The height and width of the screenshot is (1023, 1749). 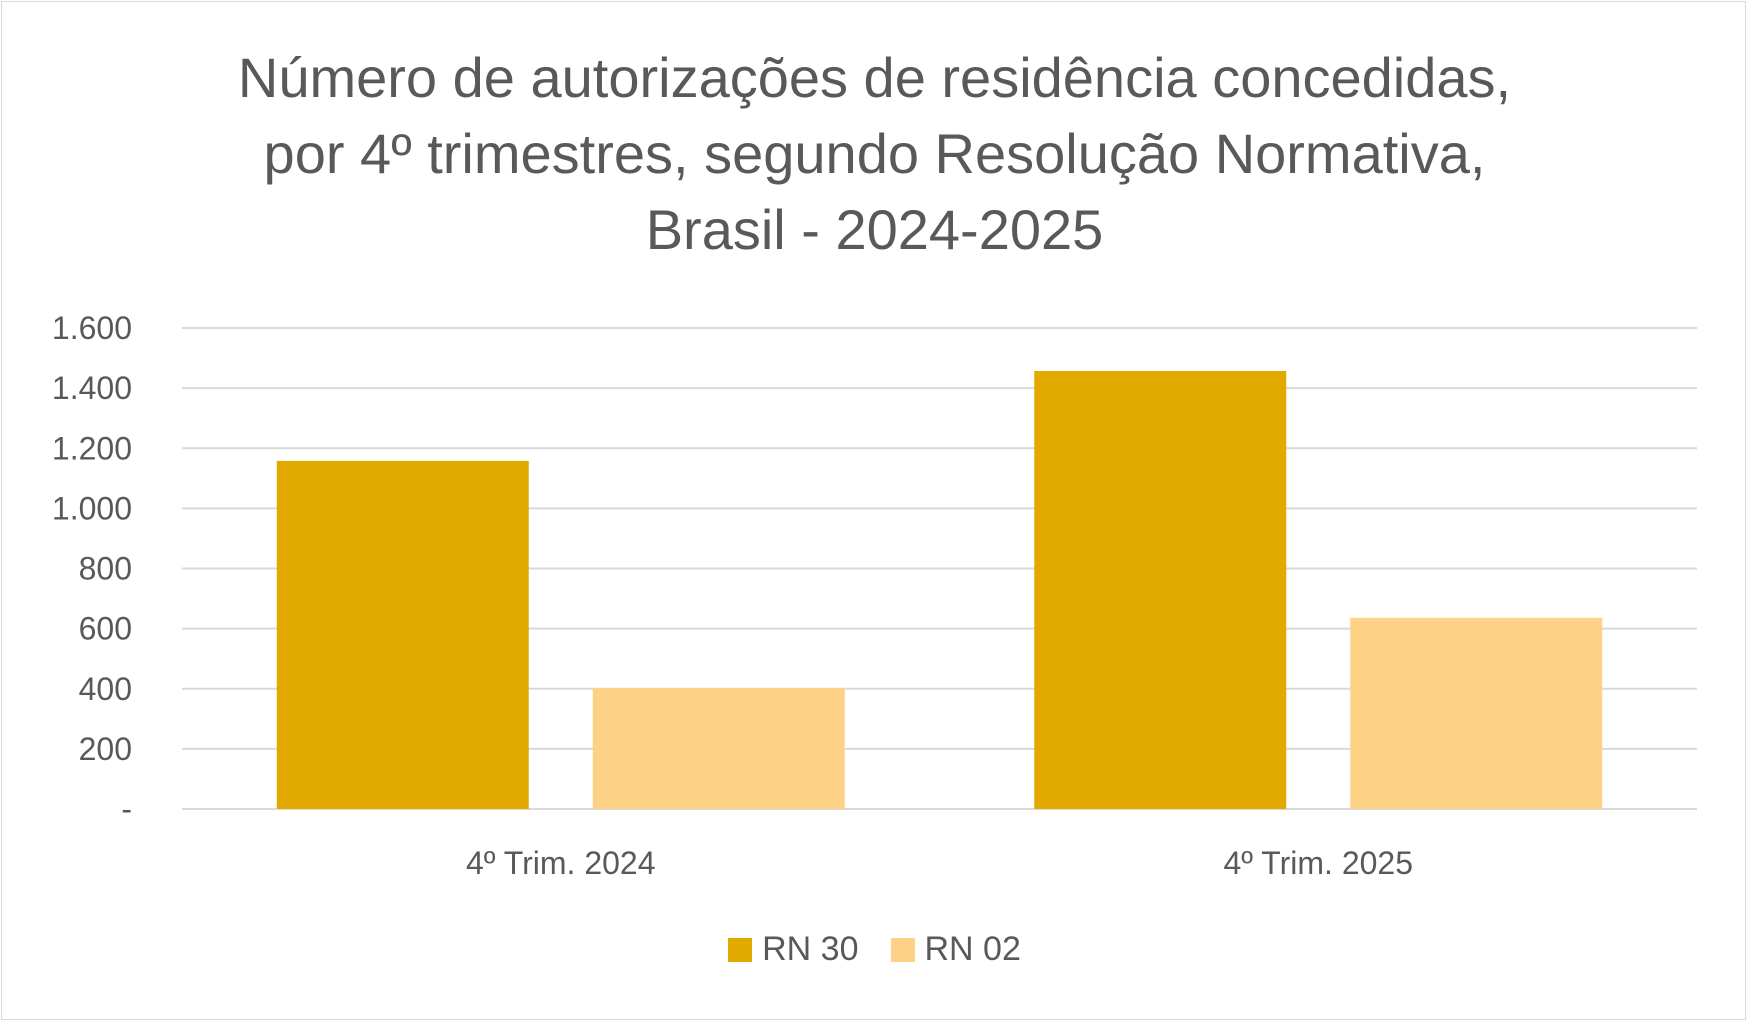 What do you see at coordinates (874, 229) in the screenshot?
I see `chart-title-line-3: Brasil - 2024-2025` at bounding box center [874, 229].